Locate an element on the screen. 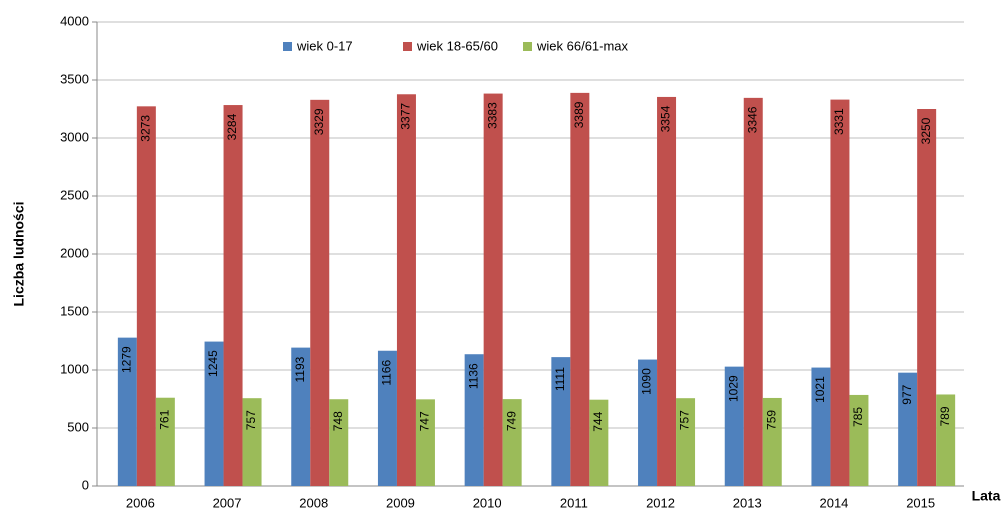 Image resolution: width=1008 pixels, height=511 pixels. legend-label: wiek 0-17 is located at coordinates (324, 45).